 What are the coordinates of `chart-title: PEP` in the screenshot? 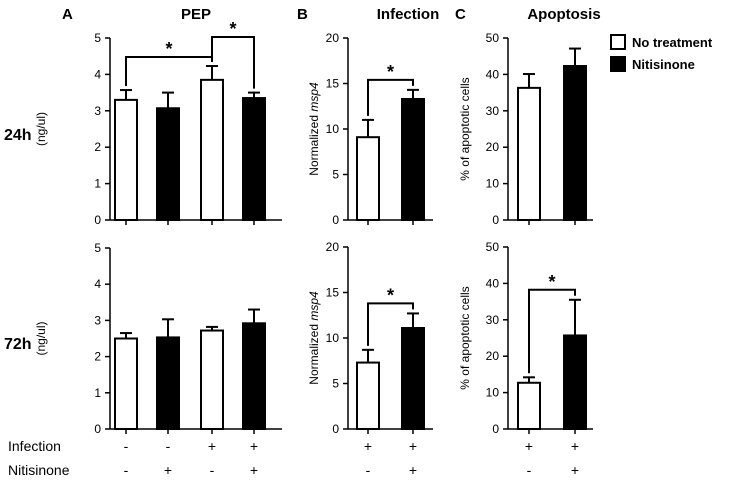 It's located at (196, 14).